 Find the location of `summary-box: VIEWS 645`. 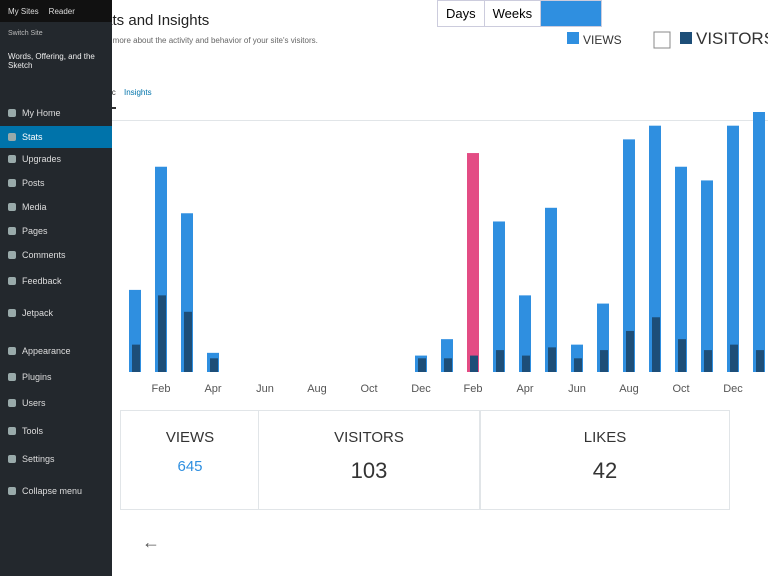

summary-box: VIEWS 645 is located at coordinates (190, 460).